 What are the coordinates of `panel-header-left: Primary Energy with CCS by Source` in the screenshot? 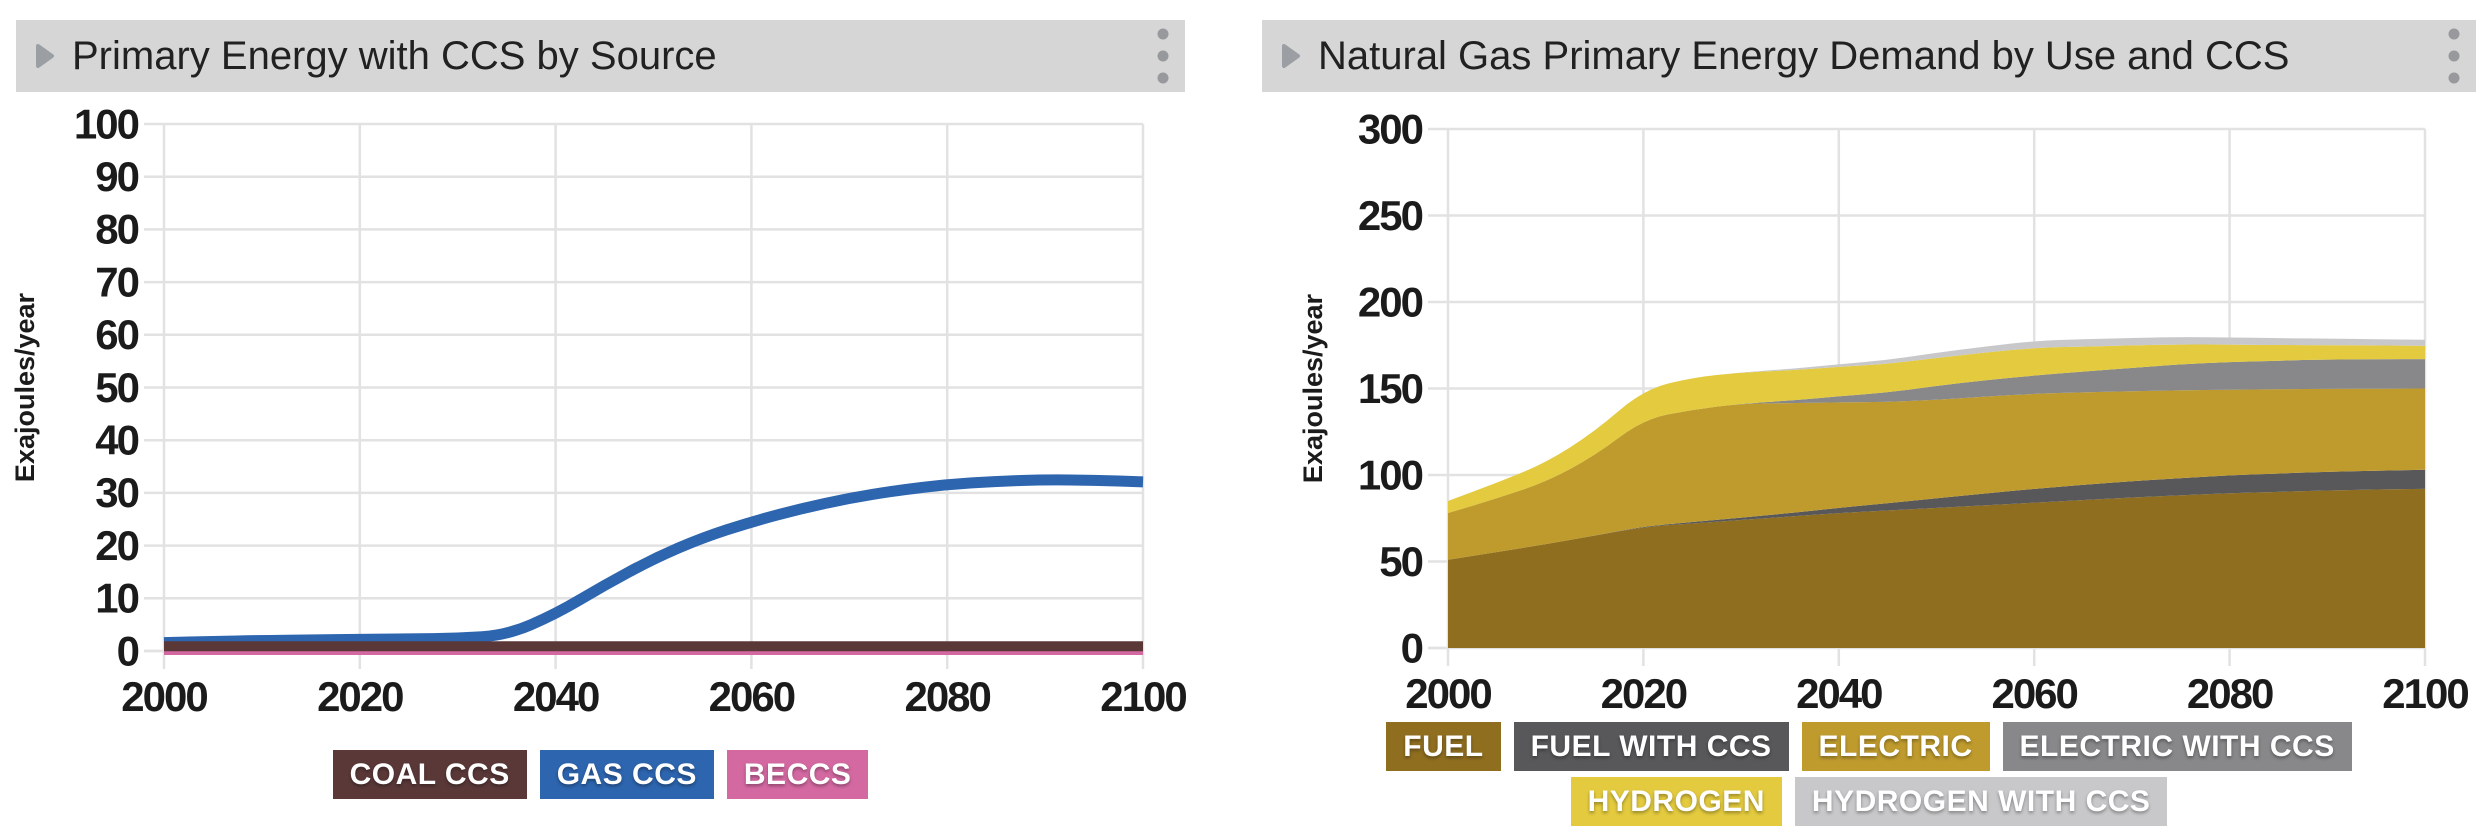 It's located at (600, 56).